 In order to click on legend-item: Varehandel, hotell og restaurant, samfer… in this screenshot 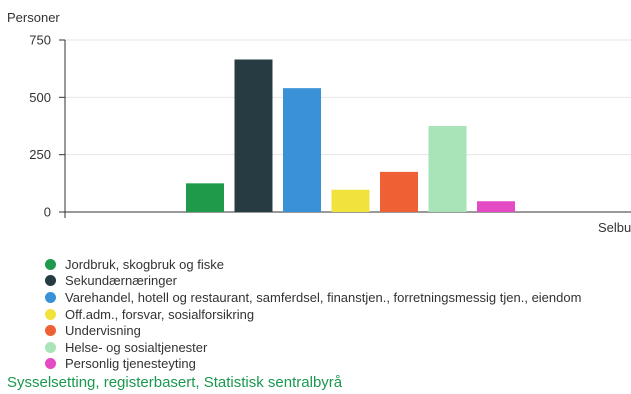, I will do `click(313, 297)`.